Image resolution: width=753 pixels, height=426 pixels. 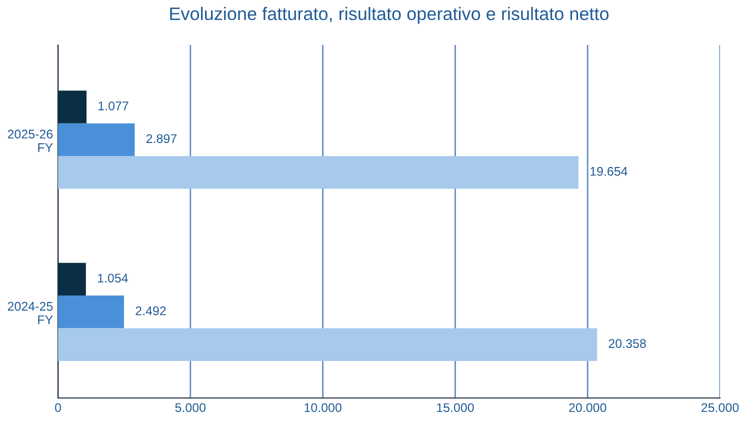 I want to click on x-tick-label: 10.000, so click(x=323, y=407).